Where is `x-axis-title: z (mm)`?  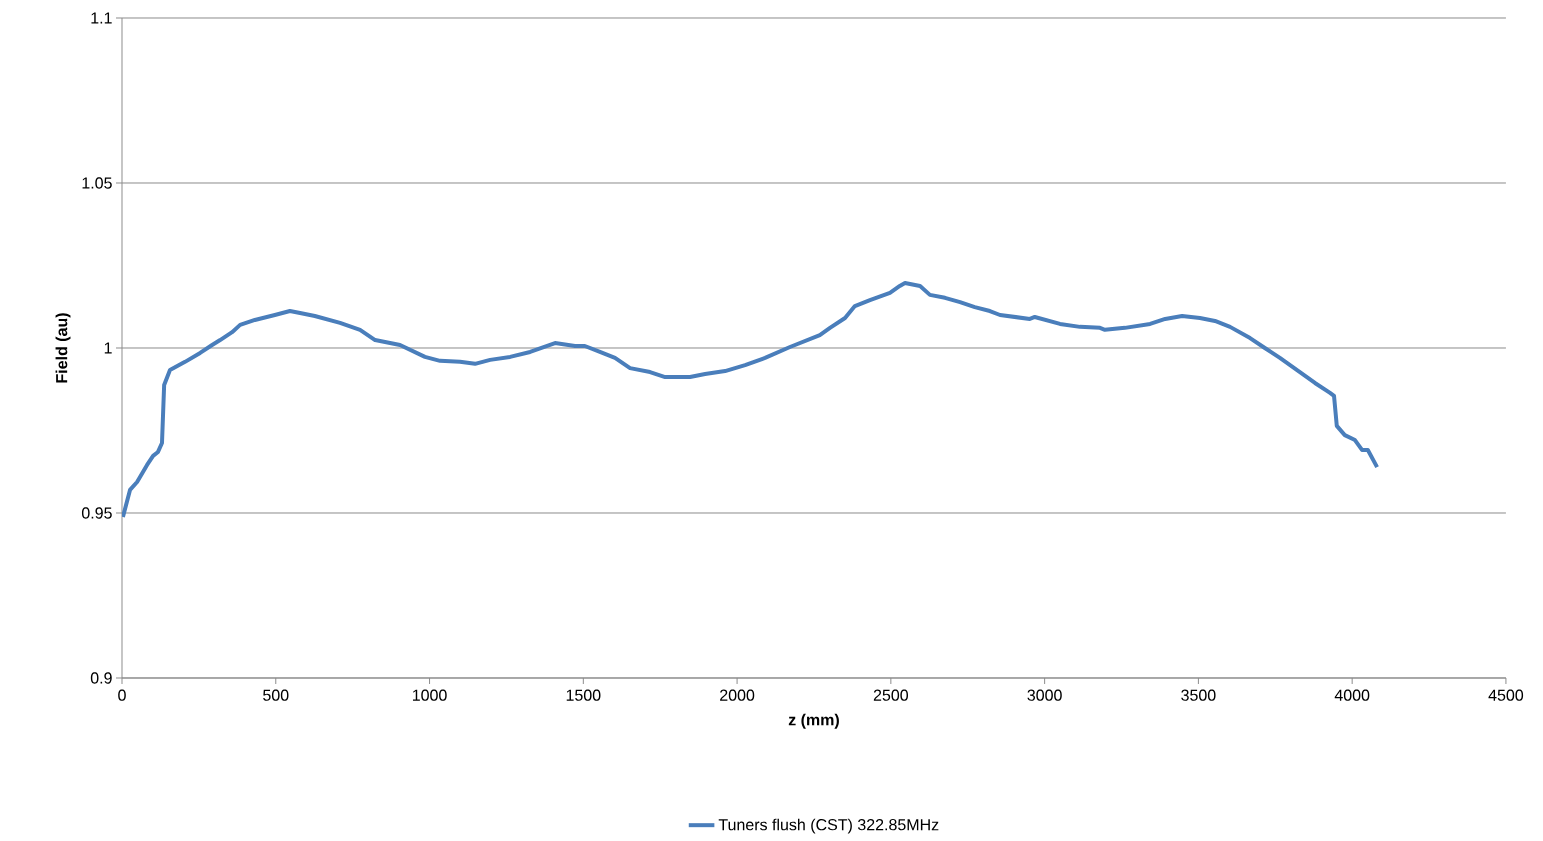 x-axis-title: z (mm) is located at coordinates (813, 721).